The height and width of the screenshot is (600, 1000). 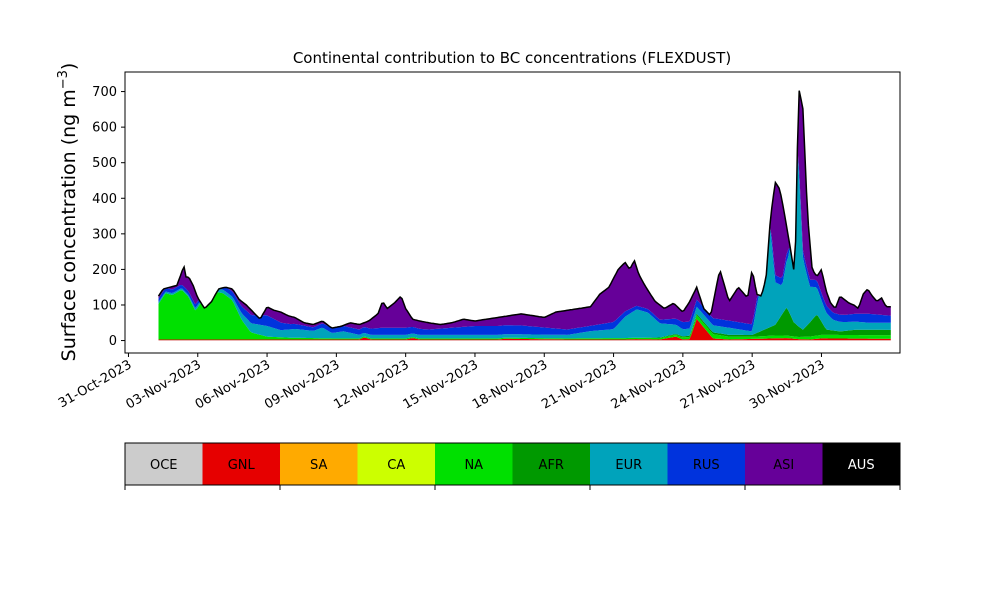 I want to click on legend-swatch-afr, so click(x=551, y=464).